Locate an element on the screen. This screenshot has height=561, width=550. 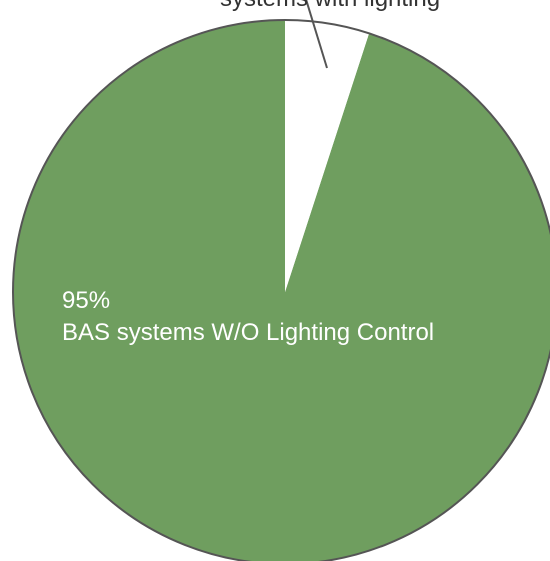
leader-line is located at coordinates (316, 34).